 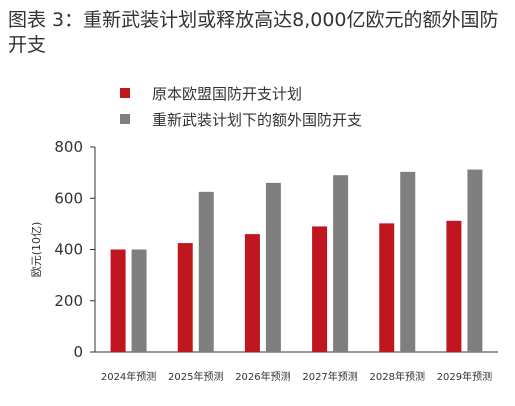 What do you see at coordinates (262, 376) in the screenshot?
I see `x-tick-label: 2026年预测` at bounding box center [262, 376].